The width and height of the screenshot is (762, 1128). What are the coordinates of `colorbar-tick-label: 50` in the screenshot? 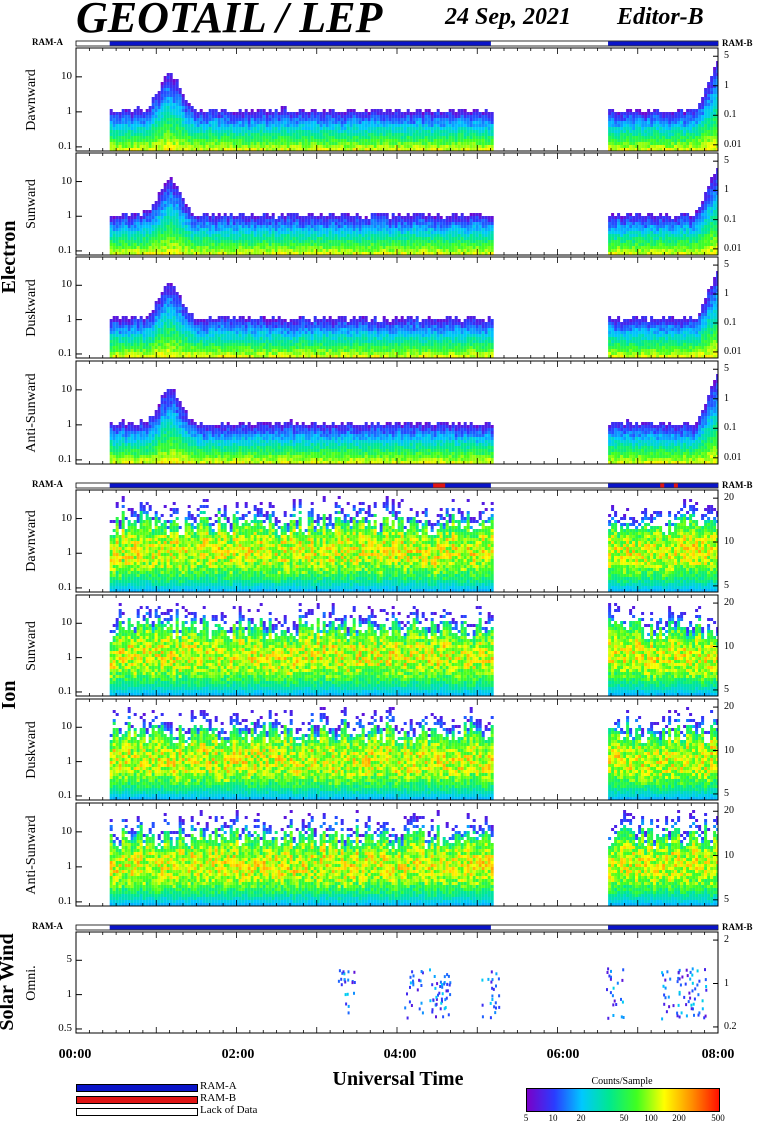 It's located at (624, 1118).